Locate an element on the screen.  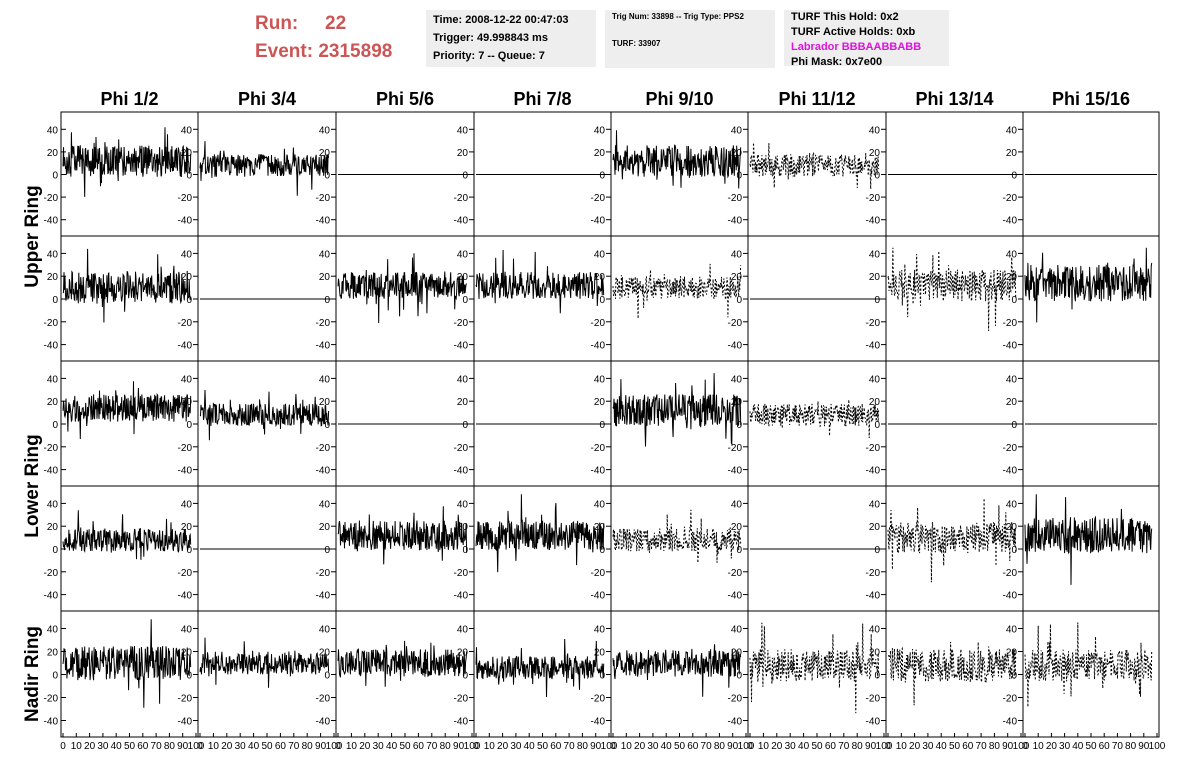
phi-mask-text: Phi Mask: 0x7e00 is located at coordinates (837, 62).